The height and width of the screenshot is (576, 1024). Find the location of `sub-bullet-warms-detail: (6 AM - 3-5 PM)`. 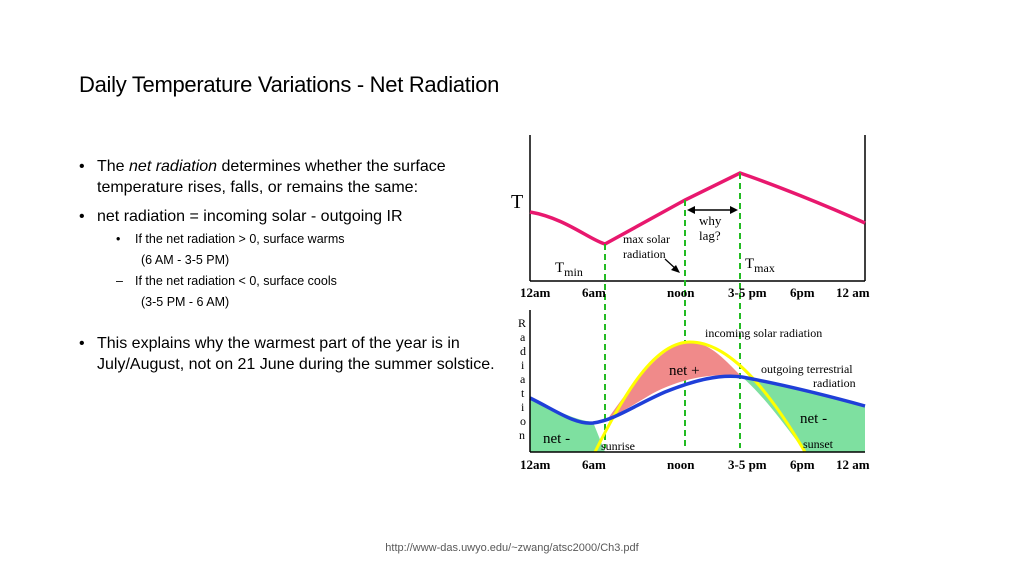

sub-bullet-warms-detail: (6 AM - 3-5 PM) is located at coordinates (185, 260).